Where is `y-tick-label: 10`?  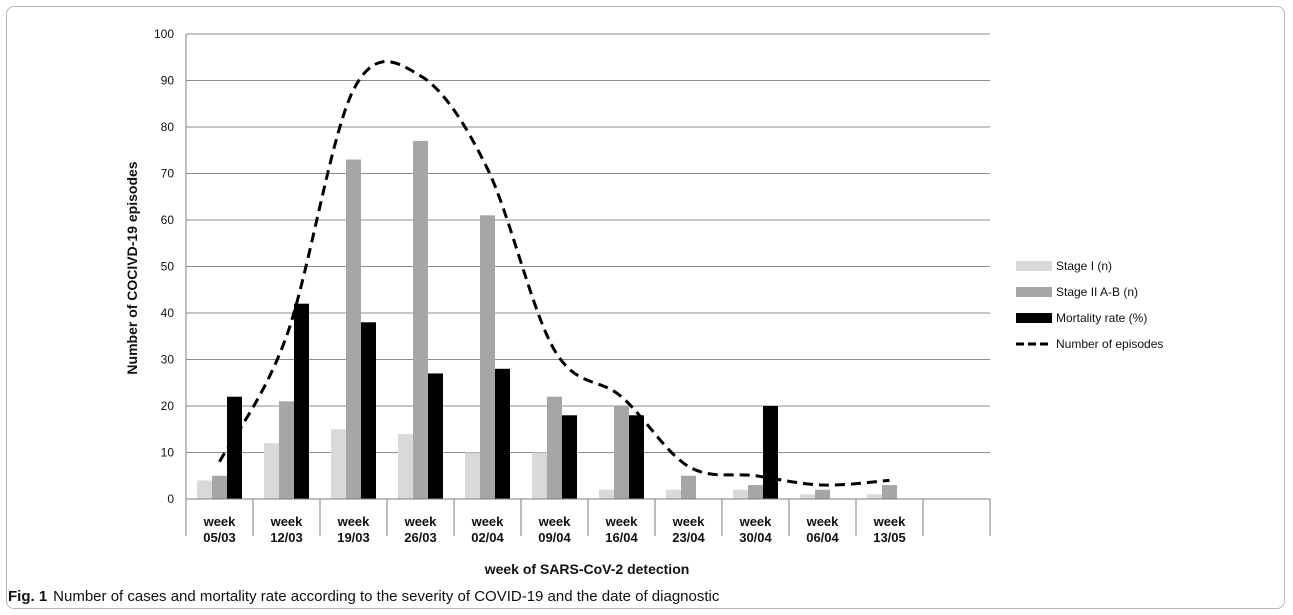
y-tick-label: 10 is located at coordinates (168, 453).